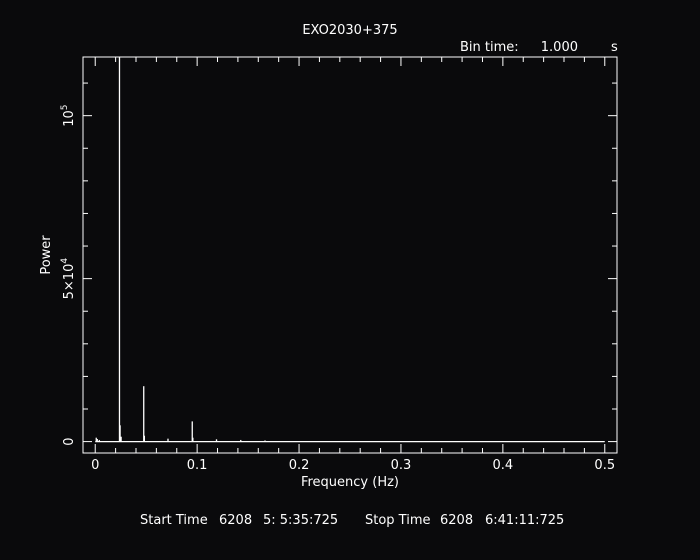 This screenshot has width=700, height=560. Describe the element at coordinates (353, 465) in the screenshot. I see `x-axis-tick-labels: 0 0.1 0.2 0.3 0.4 0.5` at that location.